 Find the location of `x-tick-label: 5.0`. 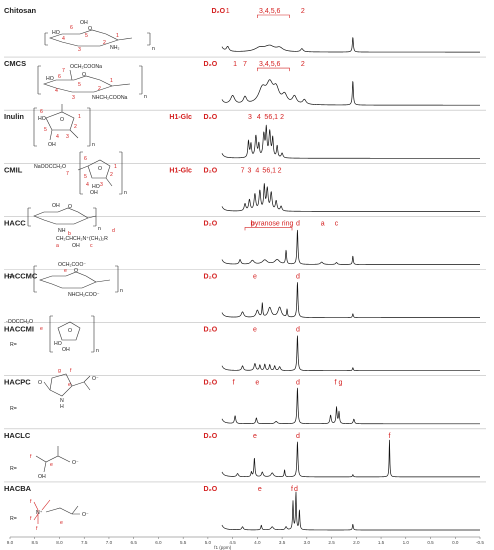

x-tick-label: 5.0 is located at coordinates (208, 542).